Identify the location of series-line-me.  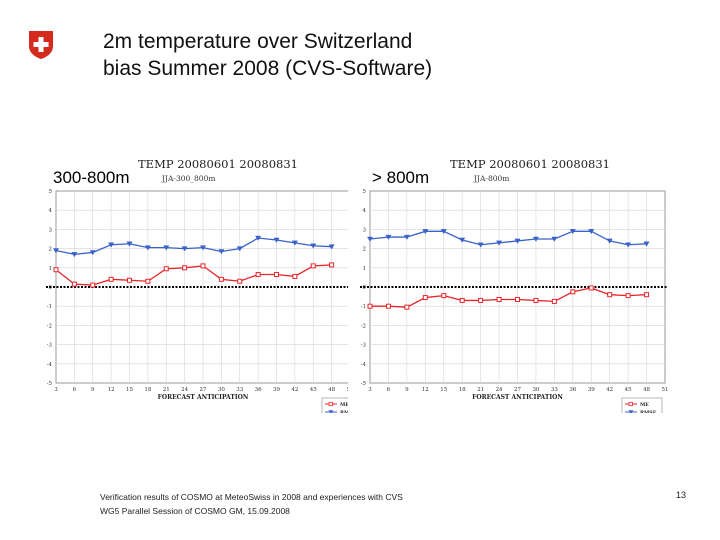
(193, 275).